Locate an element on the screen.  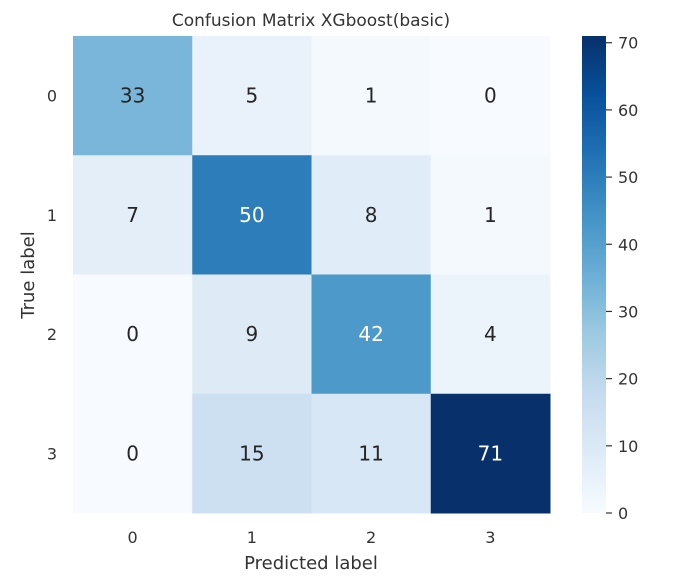
heatmap-cell-r2-c2 is located at coordinates (371, 334).